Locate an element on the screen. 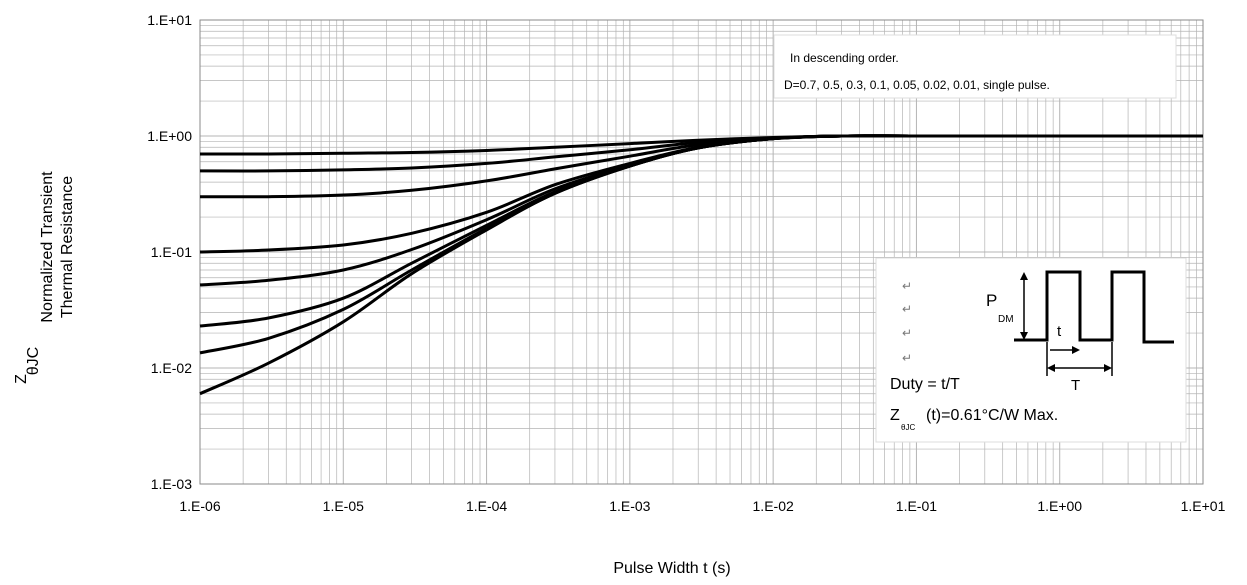 The width and height of the screenshot is (1247, 585). T-label: T is located at coordinates (1075, 385).